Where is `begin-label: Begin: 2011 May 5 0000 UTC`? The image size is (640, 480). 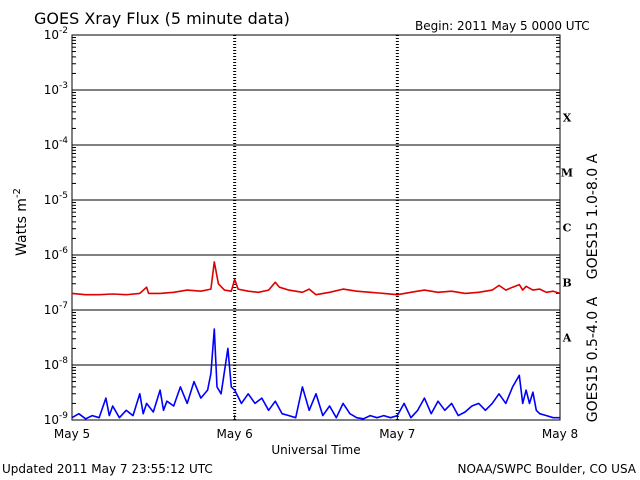
begin-label: Begin: 2011 May 5 0000 UTC is located at coordinates (502, 26).